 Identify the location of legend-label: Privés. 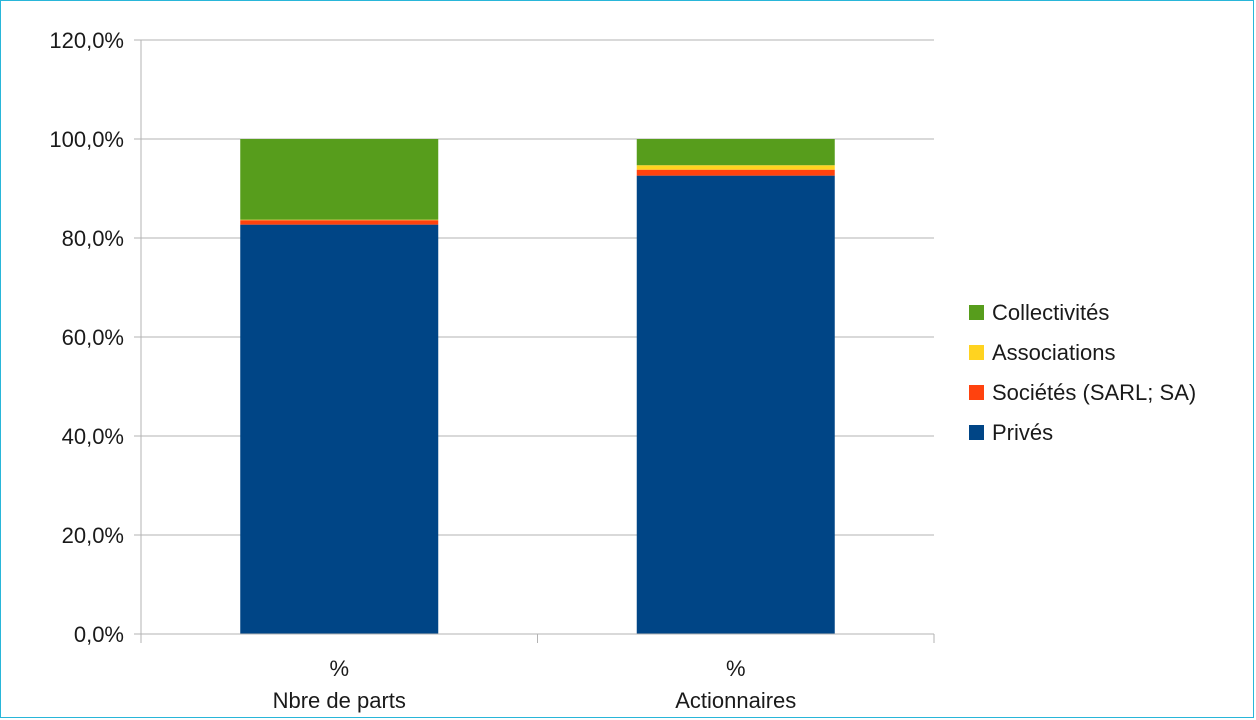
(1022, 432).